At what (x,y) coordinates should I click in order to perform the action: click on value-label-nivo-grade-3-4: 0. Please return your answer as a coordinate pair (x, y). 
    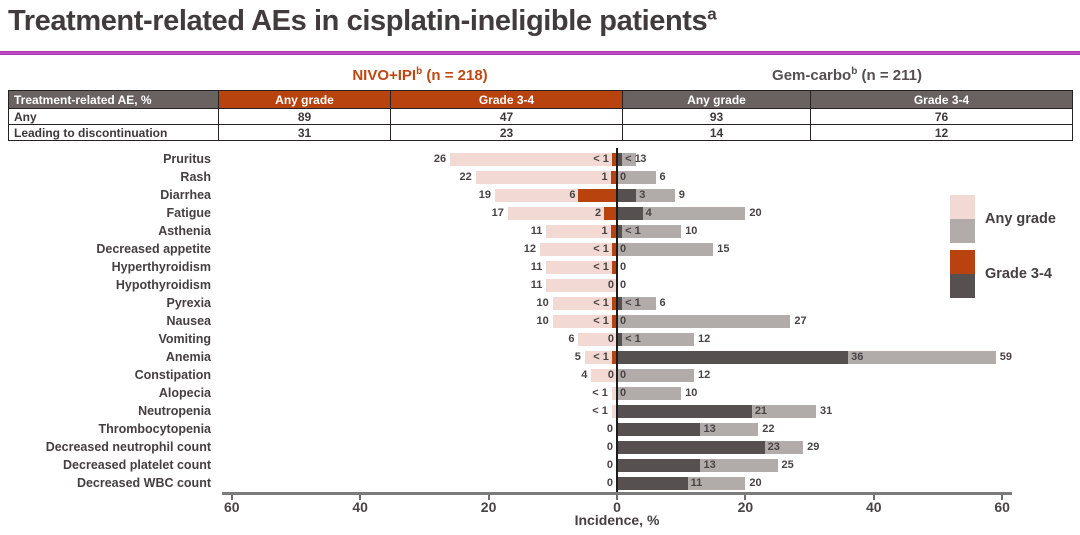
    Looking at the image, I should click on (610, 375).